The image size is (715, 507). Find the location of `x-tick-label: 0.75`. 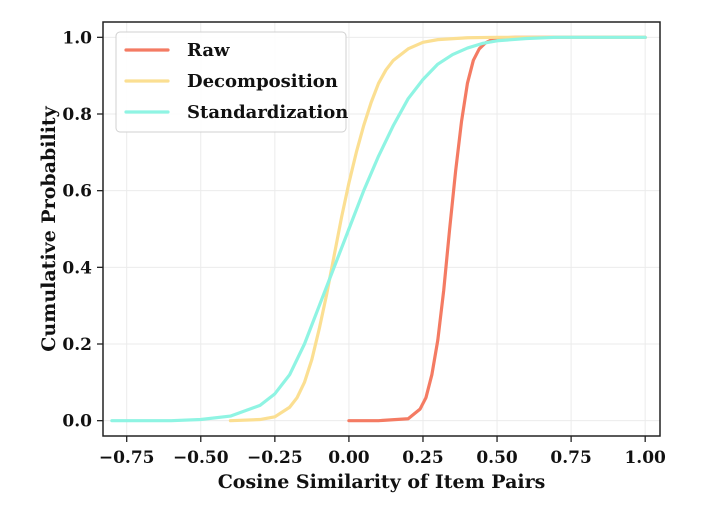

x-tick-label: 0.75 is located at coordinates (570, 458).